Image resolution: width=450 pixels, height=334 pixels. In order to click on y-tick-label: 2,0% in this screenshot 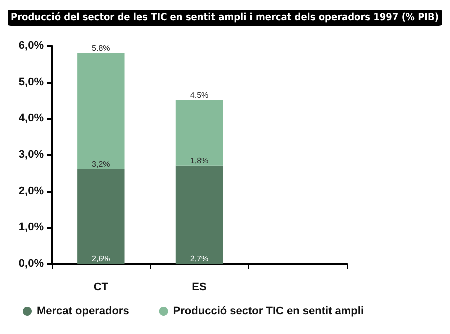, I will do `click(31, 191)`.